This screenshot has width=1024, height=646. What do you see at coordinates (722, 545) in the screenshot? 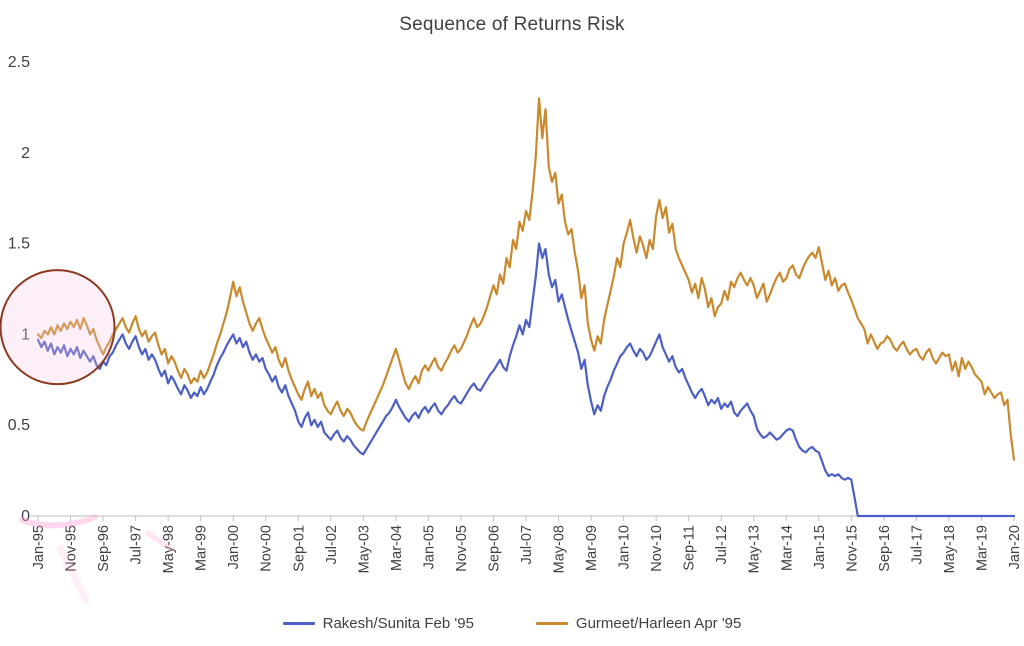
I see `x-axis-label: Jul-12` at bounding box center [722, 545].